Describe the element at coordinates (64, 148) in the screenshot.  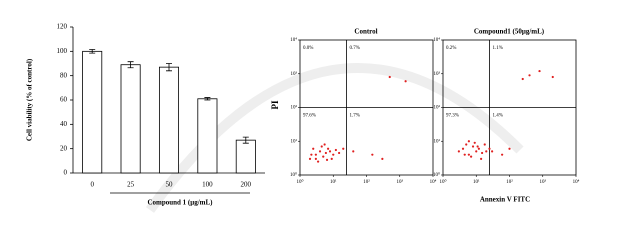
I see `y-tick-label: 20` at that location.